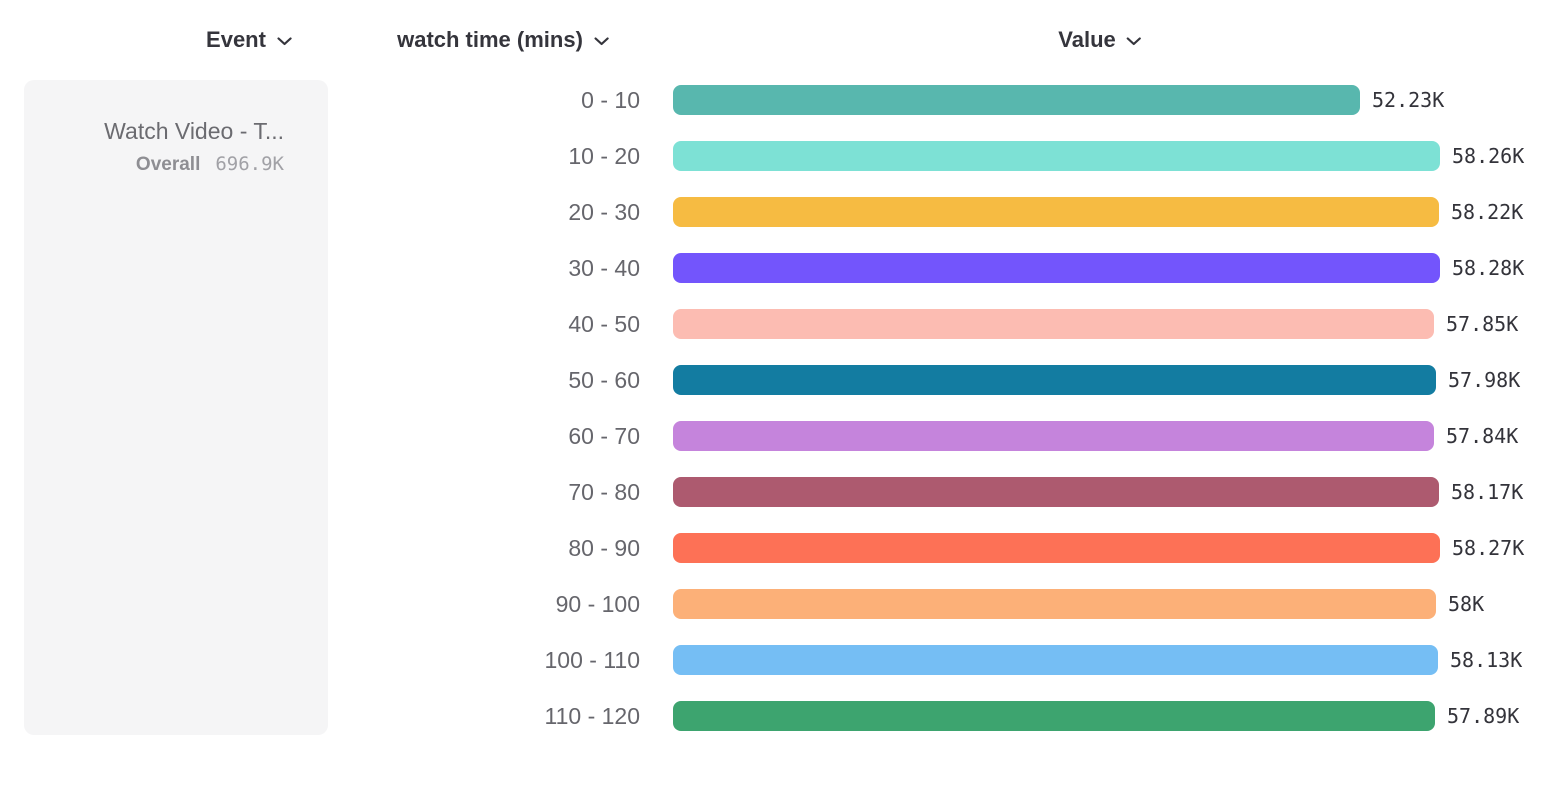  Describe the element at coordinates (1488, 156) in the screenshot. I see `bar-value-label: 58.26K` at that location.